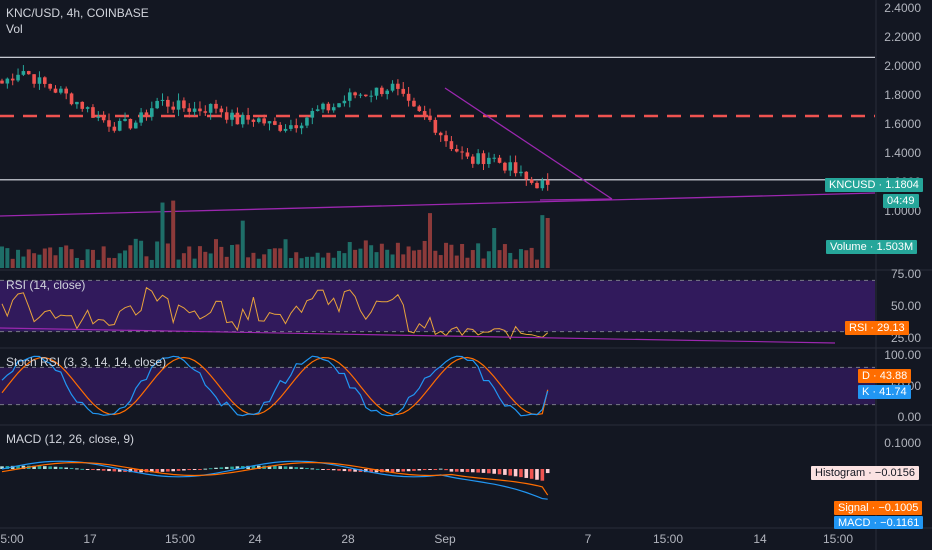  What do you see at coordinates (275, 313) in the screenshot?
I see `rsi-line` at bounding box center [275, 313].